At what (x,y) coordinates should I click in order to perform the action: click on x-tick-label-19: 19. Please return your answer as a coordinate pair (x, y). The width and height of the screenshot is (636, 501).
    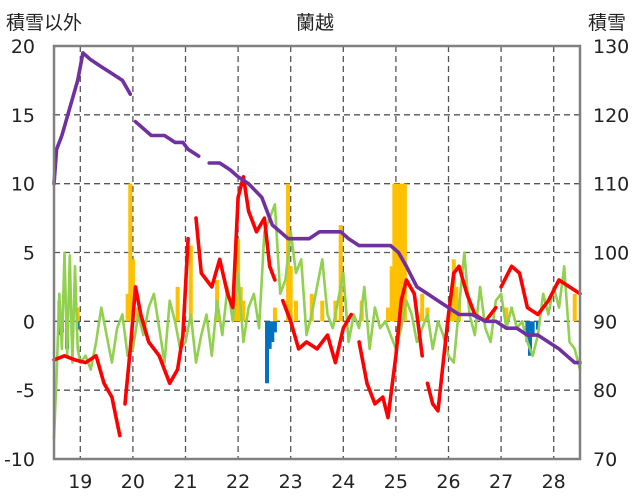
    Looking at the image, I should click on (80, 482).